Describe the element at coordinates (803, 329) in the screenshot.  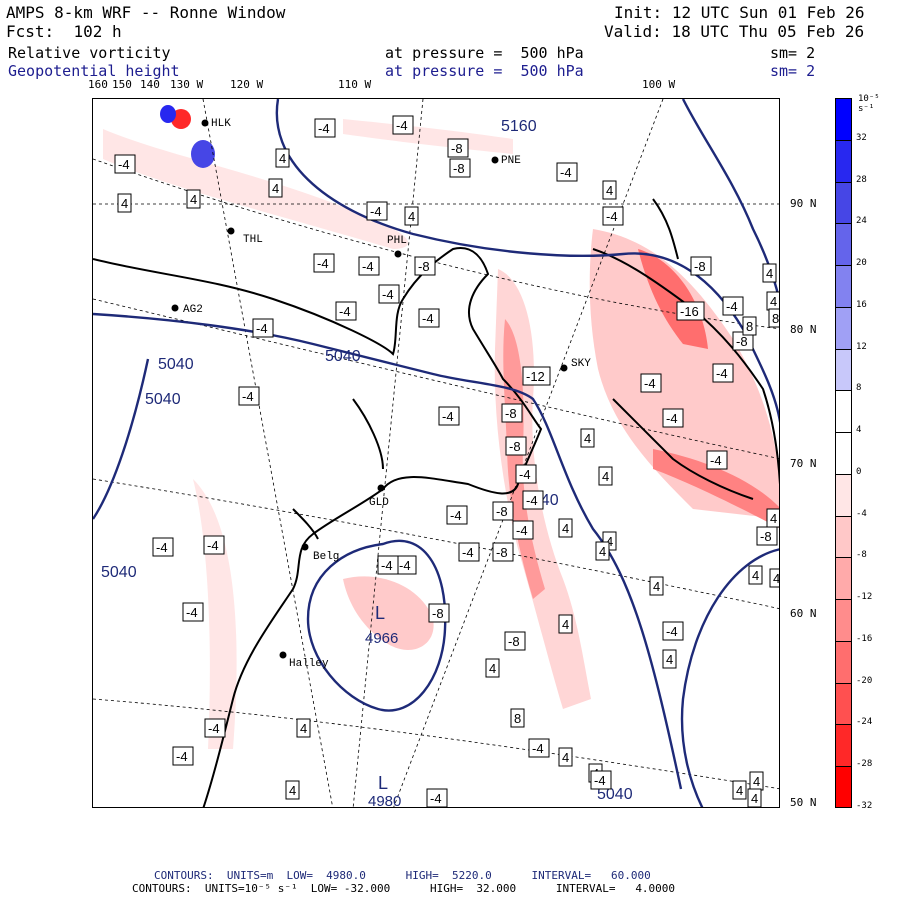
I see `lat-label-80n: 80 N` at that location.